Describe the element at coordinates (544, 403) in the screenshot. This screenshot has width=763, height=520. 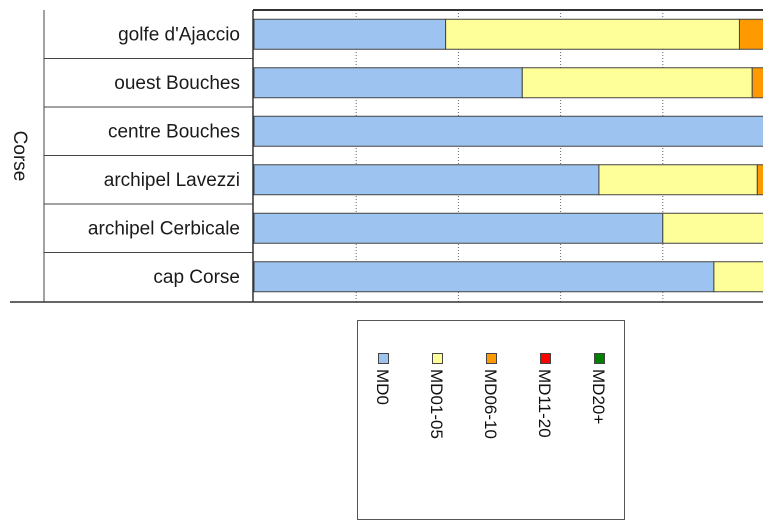
I see `legend-label: MD11-20` at that location.